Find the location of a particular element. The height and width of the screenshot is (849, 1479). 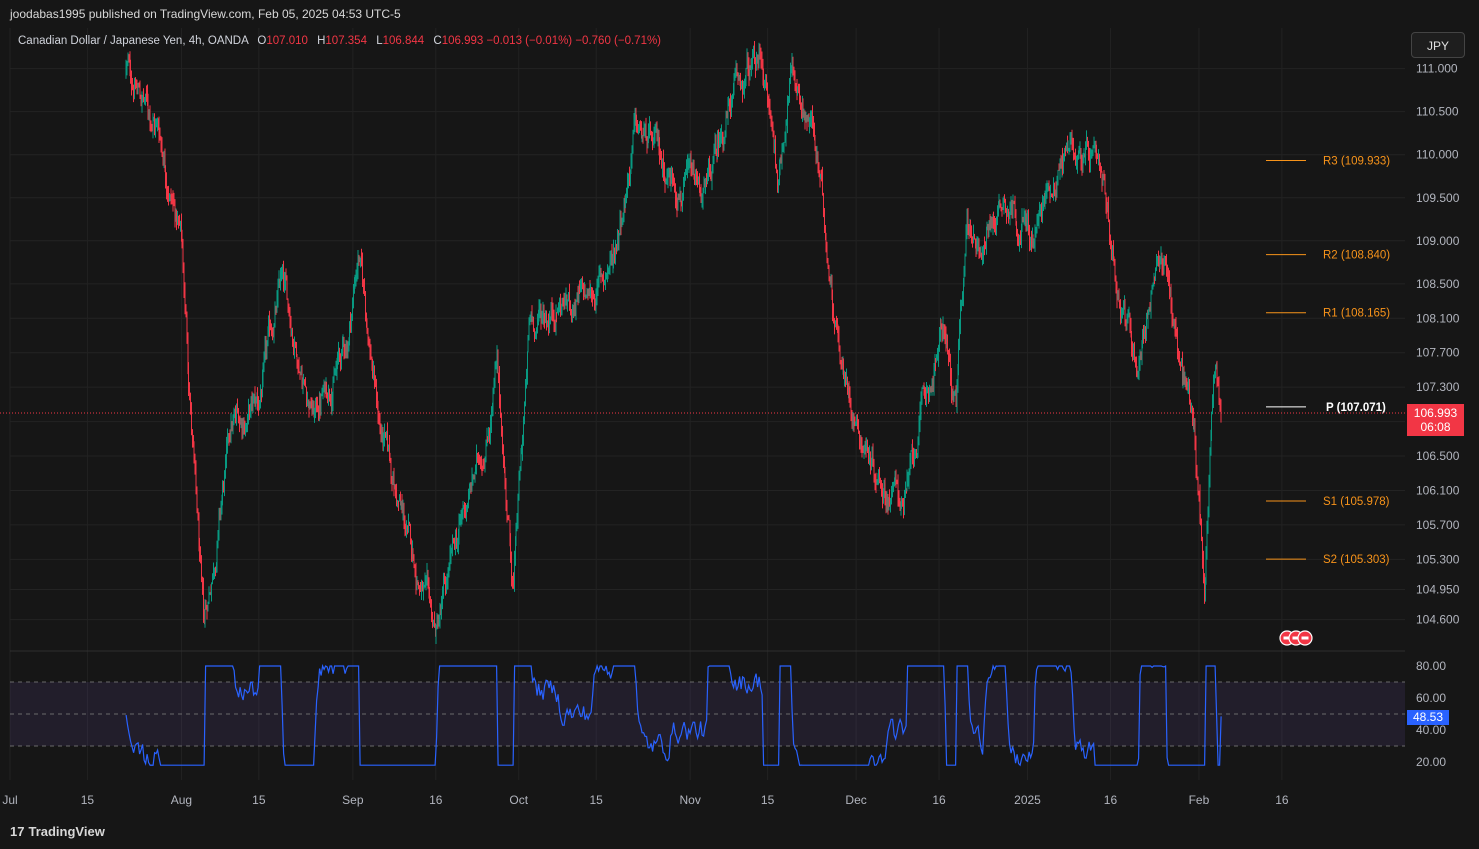

pivot-label: S1 (105.978) is located at coordinates (1356, 502).